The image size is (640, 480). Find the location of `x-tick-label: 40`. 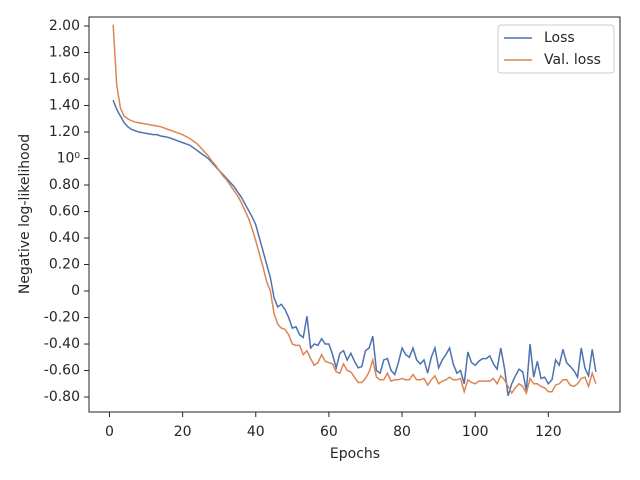

x-tick-label: 40 is located at coordinates (256, 432).